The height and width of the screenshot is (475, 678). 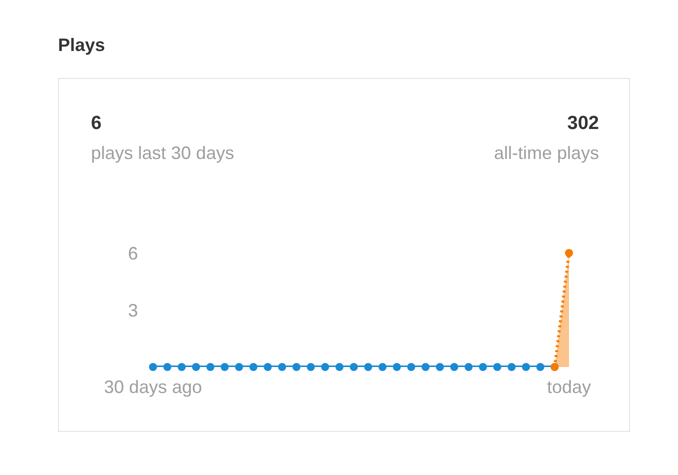 I want to click on x-tick-label: today, so click(x=569, y=387).